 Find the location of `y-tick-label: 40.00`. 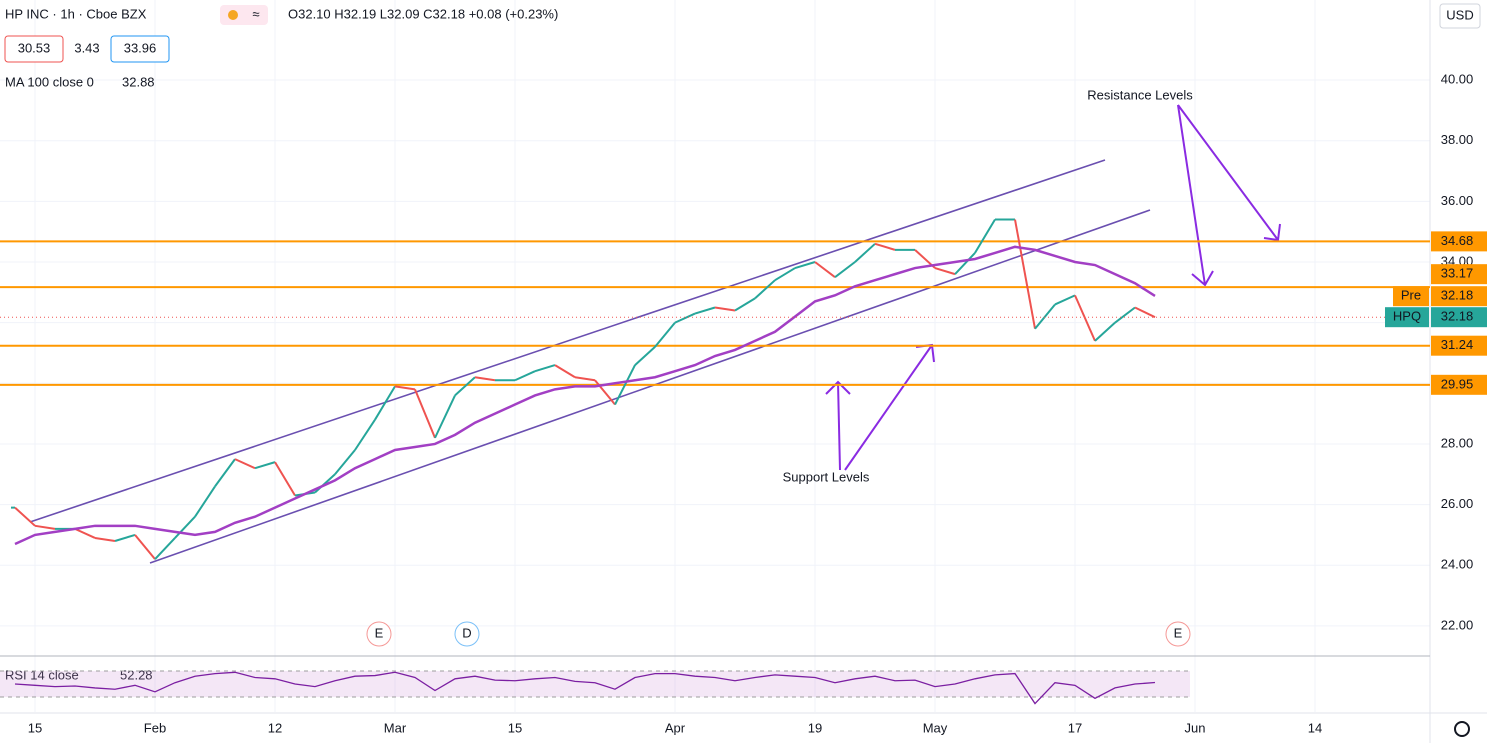

y-tick-label: 40.00 is located at coordinates (1457, 78).